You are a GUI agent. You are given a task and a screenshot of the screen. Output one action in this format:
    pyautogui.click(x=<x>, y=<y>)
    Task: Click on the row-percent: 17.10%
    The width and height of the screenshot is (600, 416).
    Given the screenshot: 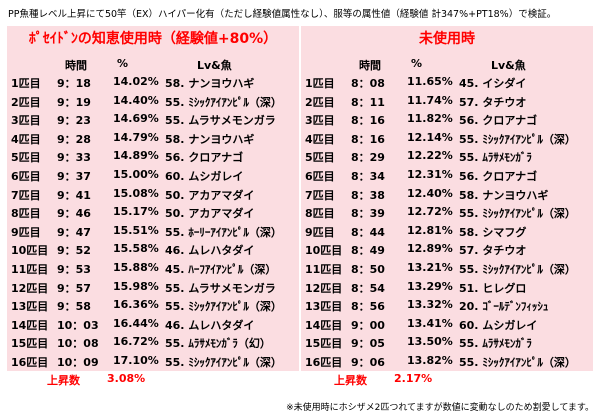 What is the action you would take?
    pyautogui.click(x=136, y=360)
    